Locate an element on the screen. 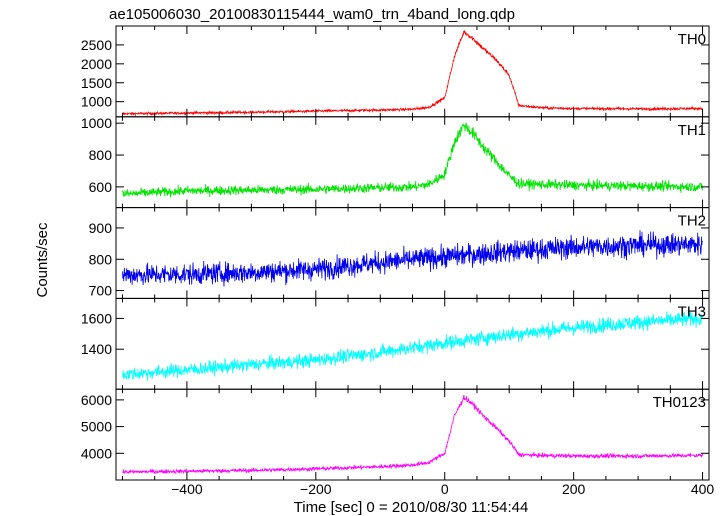 This screenshot has width=723, height=516. series-label-th0: TH0 is located at coordinates (692, 39).